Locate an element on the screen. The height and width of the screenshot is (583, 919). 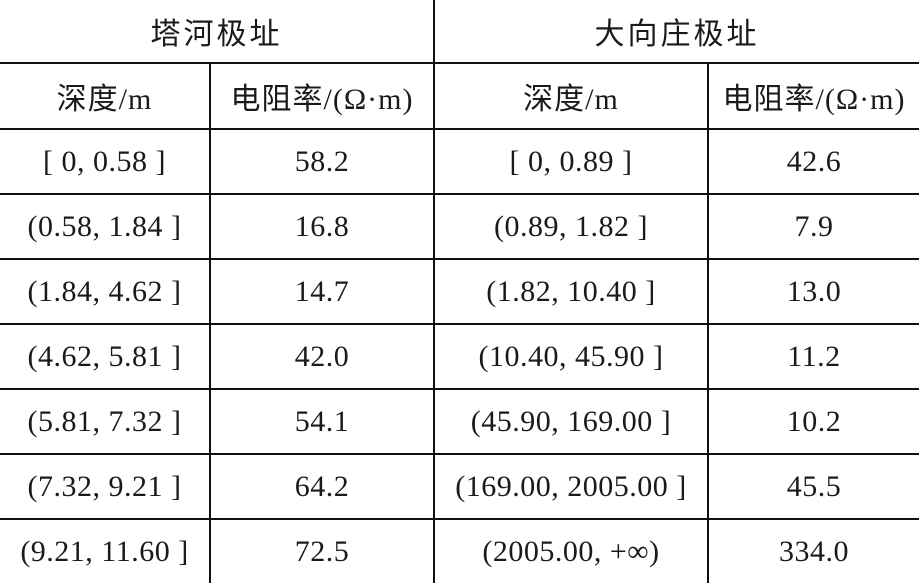
table-cell: 54.1 is located at coordinates (322, 421).